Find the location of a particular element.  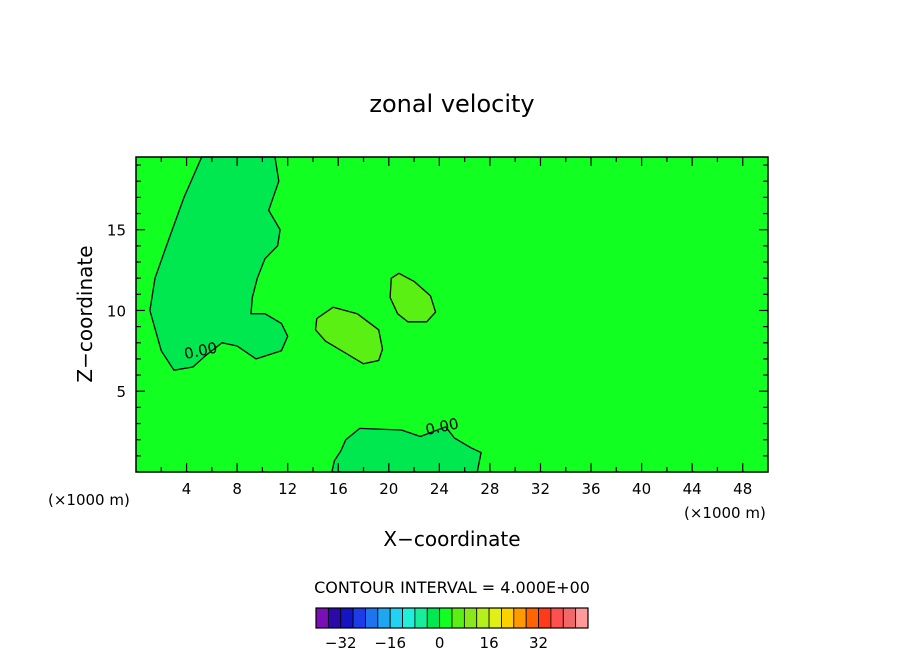

y-tick-label: 10 is located at coordinates (116, 311).